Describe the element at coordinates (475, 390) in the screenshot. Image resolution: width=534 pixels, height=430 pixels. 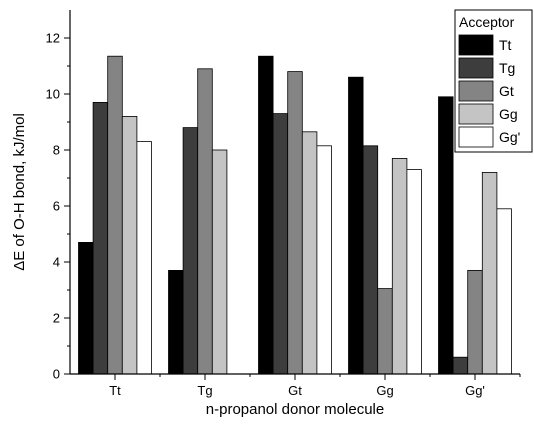
I see `x-tick-label: Gg'` at that location.